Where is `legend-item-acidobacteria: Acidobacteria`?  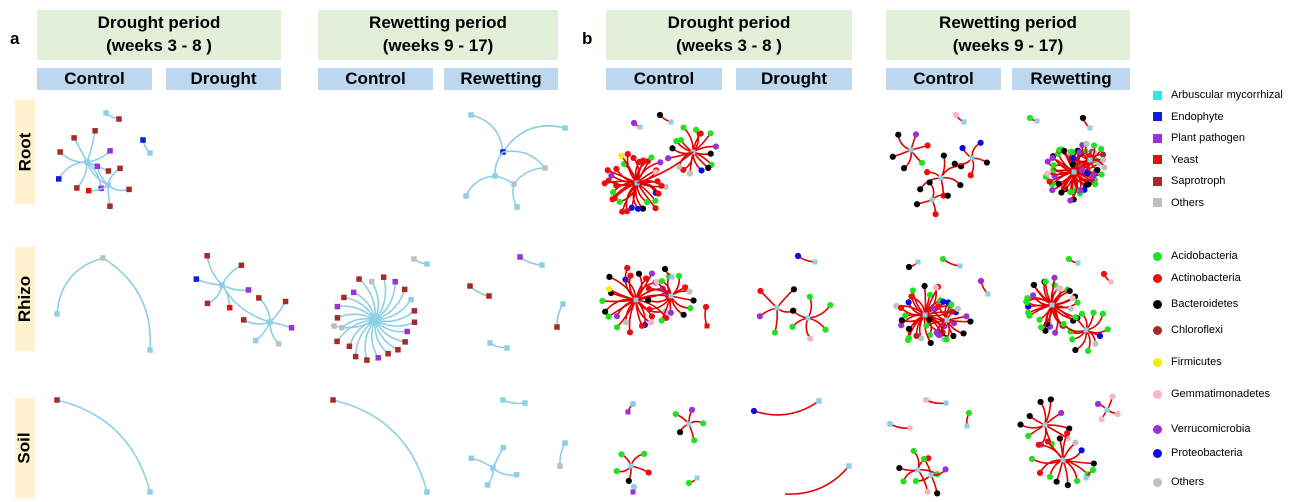
legend-item-acidobacteria: Acidobacteria is located at coordinates (1223, 256).